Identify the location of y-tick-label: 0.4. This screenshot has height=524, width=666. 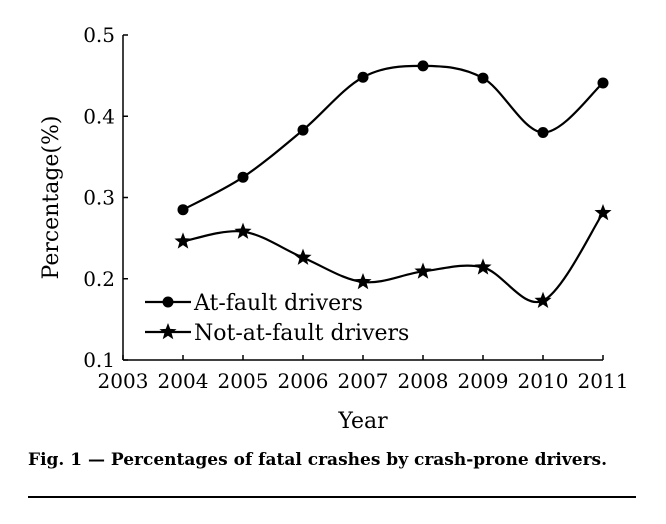
(99, 116).